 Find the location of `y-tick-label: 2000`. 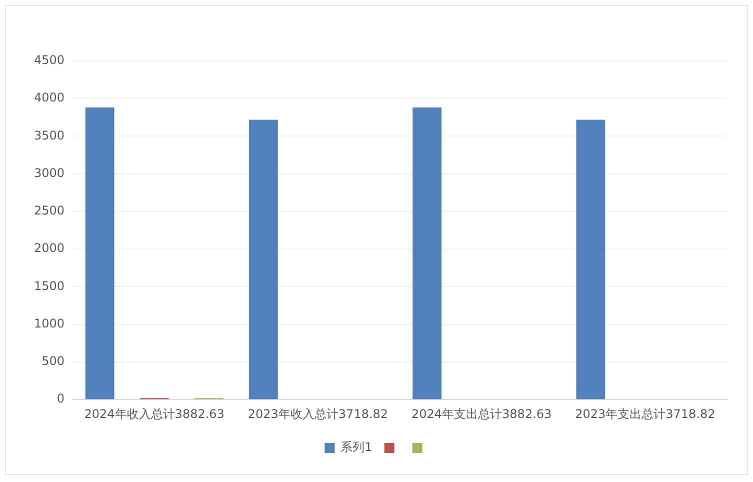

y-tick-label: 2000 is located at coordinates (49, 248).